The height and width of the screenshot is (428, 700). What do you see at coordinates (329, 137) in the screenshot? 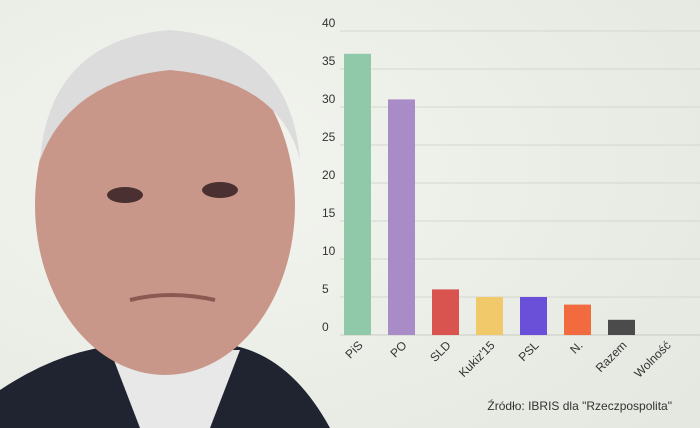
I see `y-tick-label: 25` at bounding box center [329, 137].